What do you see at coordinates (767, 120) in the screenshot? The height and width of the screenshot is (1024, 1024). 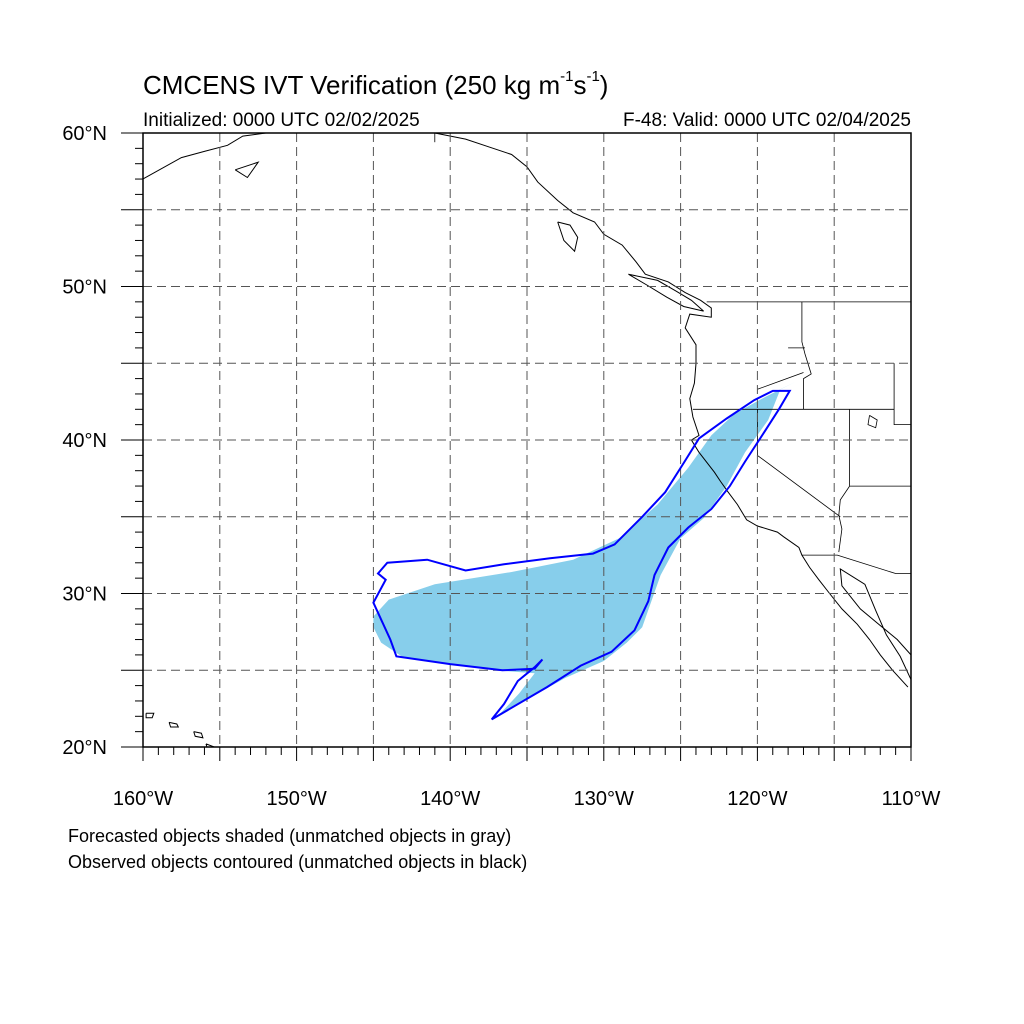 I see `valid-time-label: F-48: Valid: 0000 UTC 02/04/2025` at bounding box center [767, 120].